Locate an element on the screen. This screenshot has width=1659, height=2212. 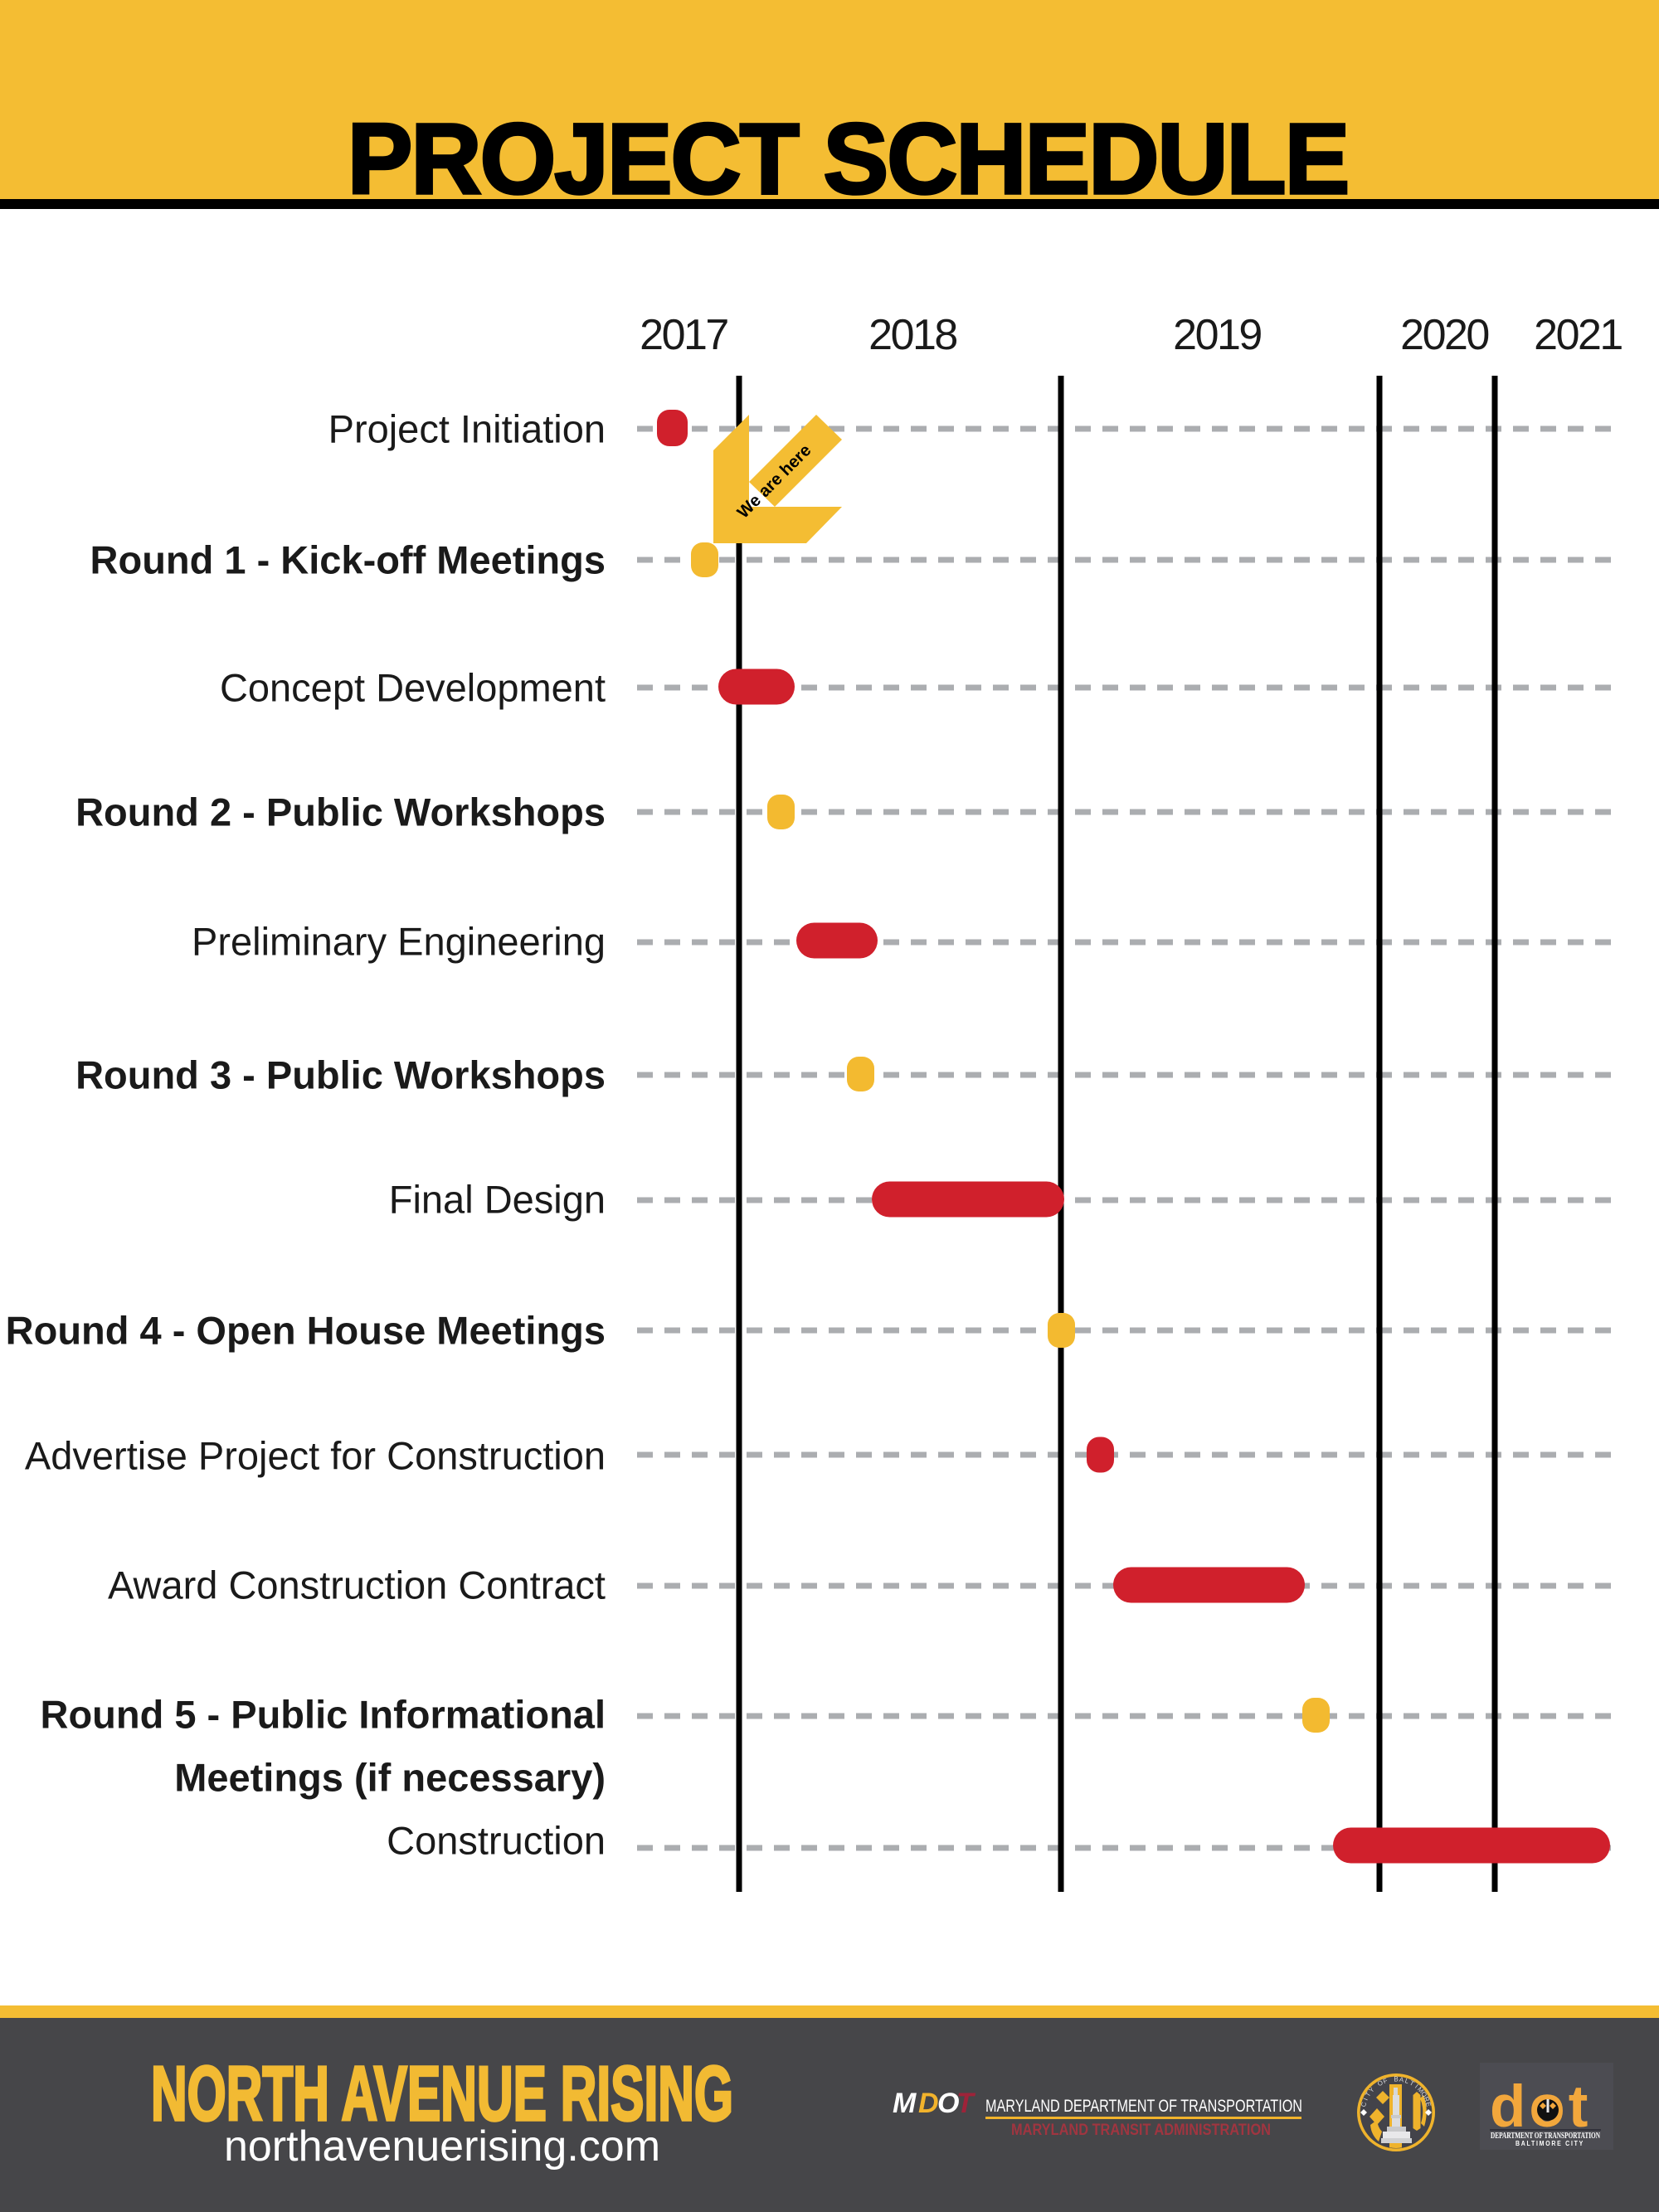
svg-text: DEPARTMENT OF TRANSPORTATION is located at coordinates (1545, 2136).